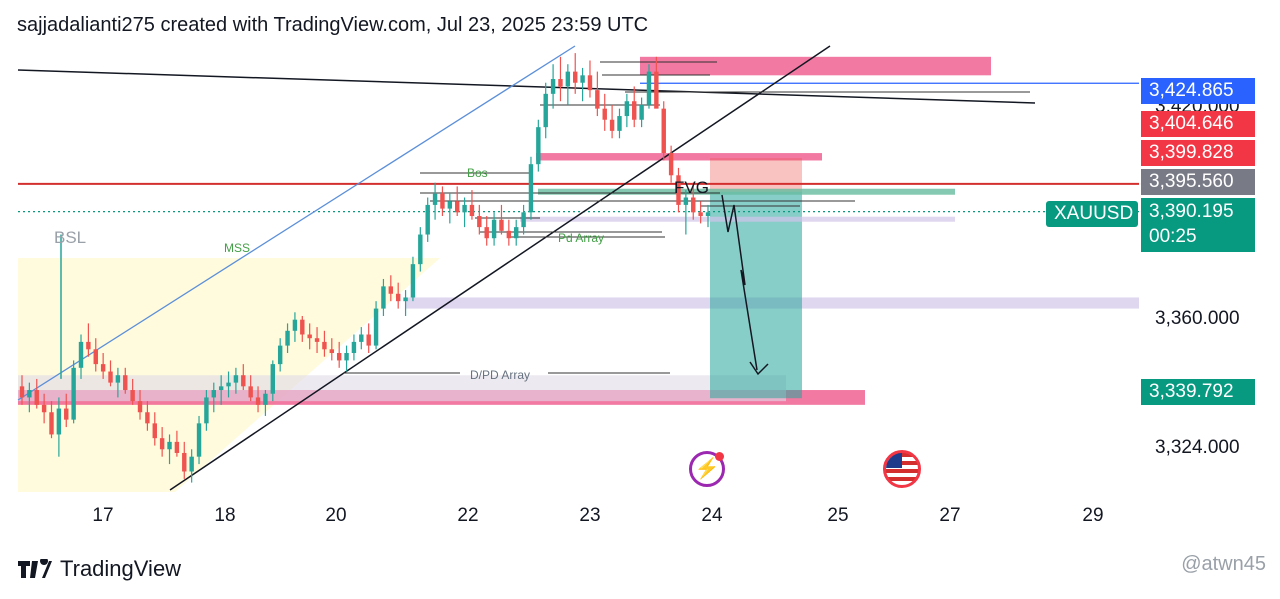 Image resolution: width=1280 pixels, height=599 pixels. What do you see at coordinates (902, 469) in the screenshot?
I see `us-flag-event-icon` at bounding box center [902, 469].